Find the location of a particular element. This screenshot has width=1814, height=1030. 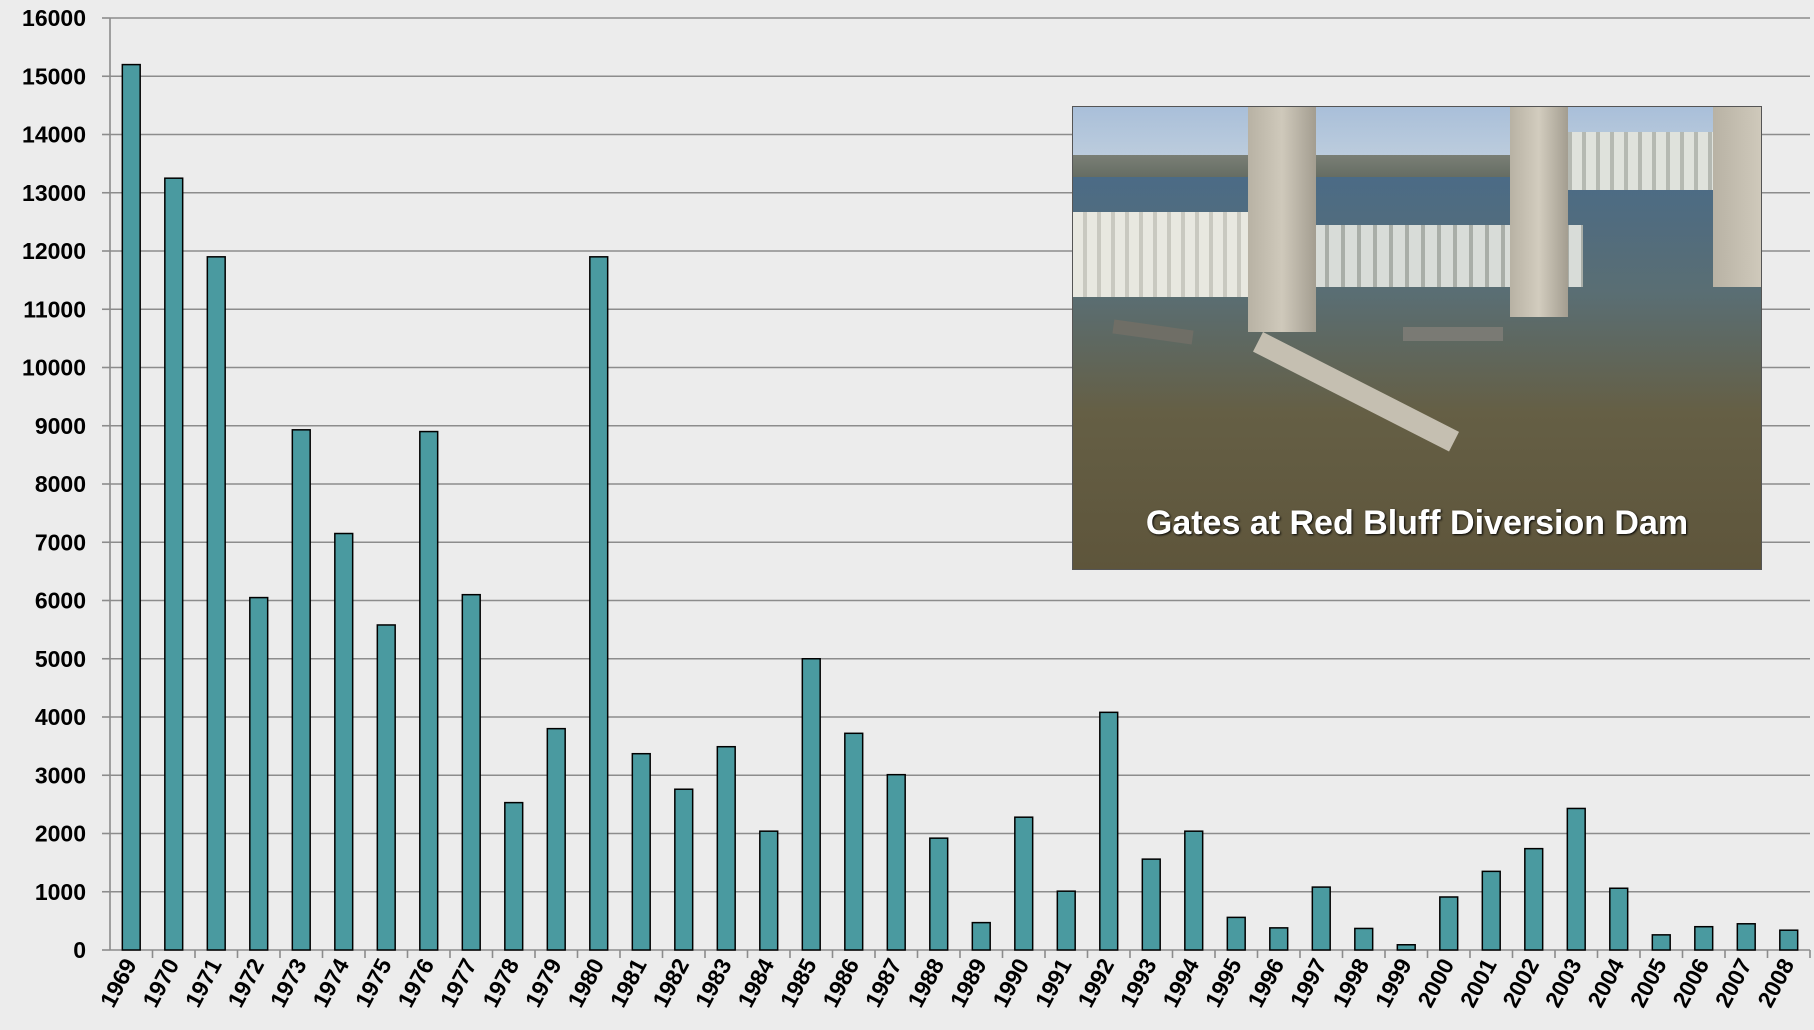

bar-1999 is located at coordinates (1406, 947).